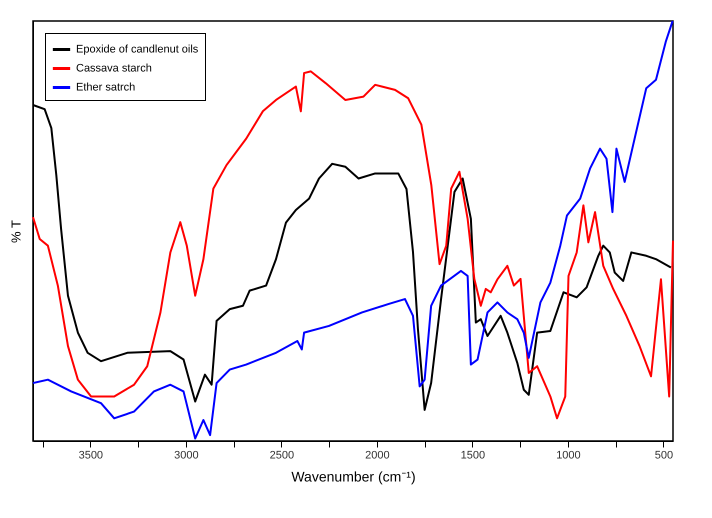 The width and height of the screenshot is (712, 518). What do you see at coordinates (91, 456) in the screenshot?
I see `x-tick-label: 3500` at bounding box center [91, 456].